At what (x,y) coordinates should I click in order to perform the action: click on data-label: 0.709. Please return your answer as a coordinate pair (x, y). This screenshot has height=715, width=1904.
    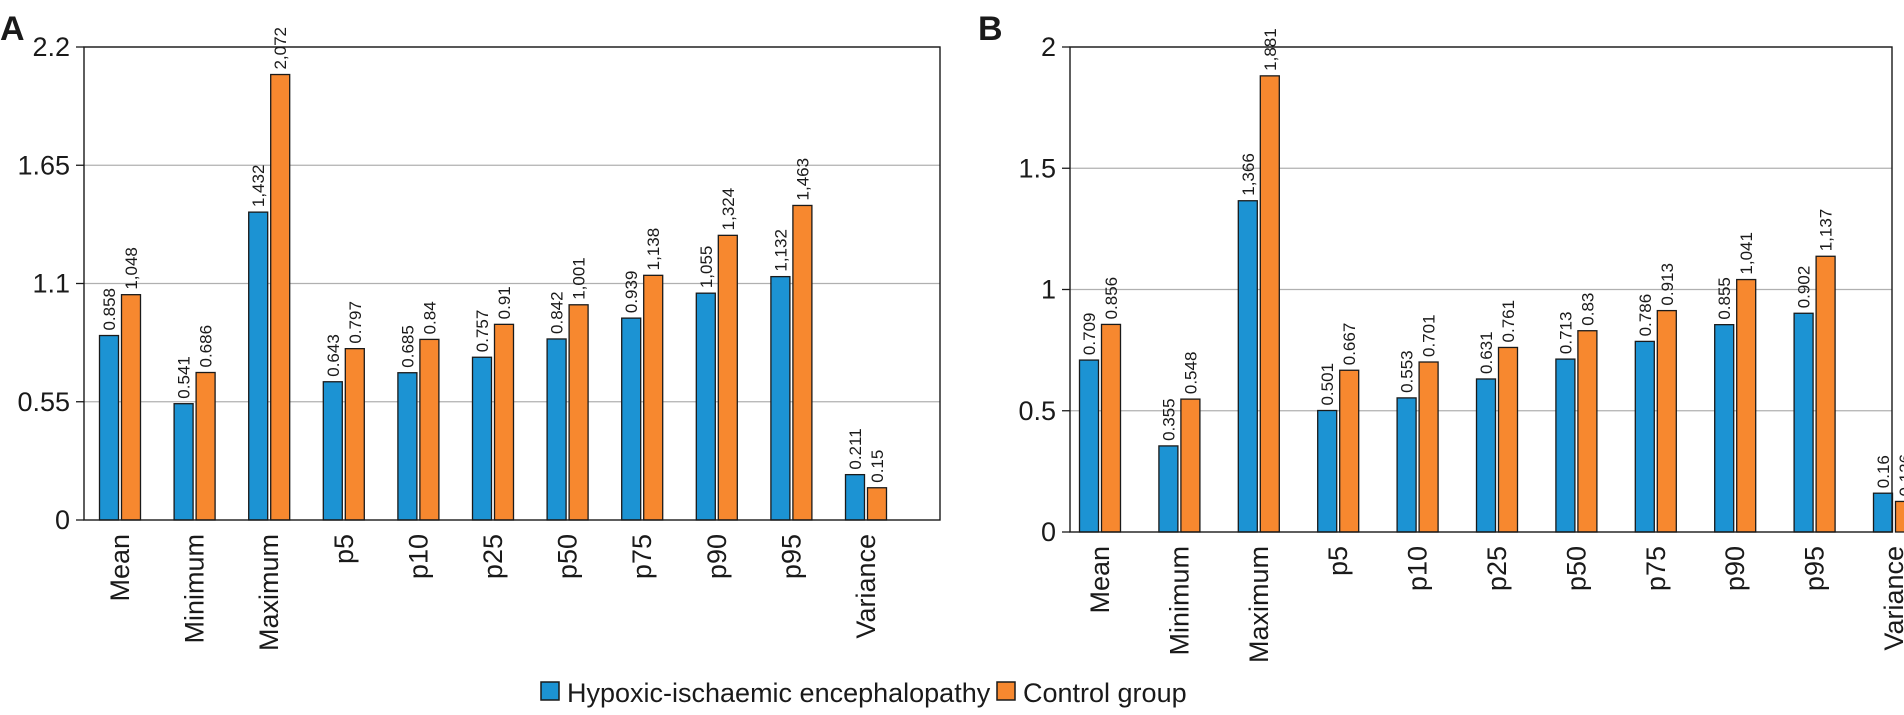
    Looking at the image, I should click on (1089, 334).